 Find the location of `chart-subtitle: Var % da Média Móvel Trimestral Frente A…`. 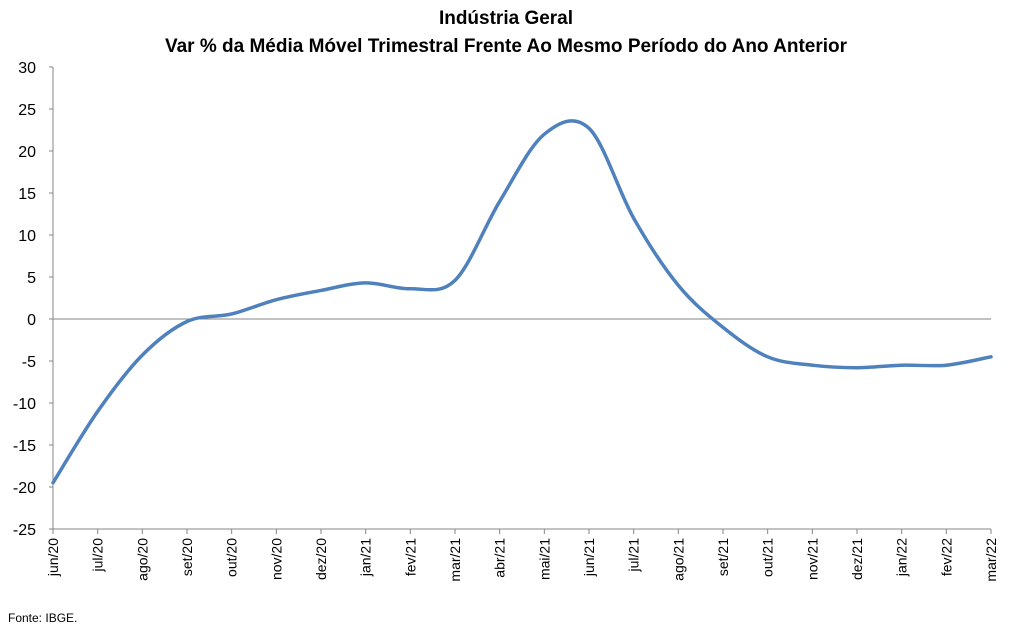

chart-subtitle: Var % da Média Móvel Trimestral Frente A… is located at coordinates (506, 46).